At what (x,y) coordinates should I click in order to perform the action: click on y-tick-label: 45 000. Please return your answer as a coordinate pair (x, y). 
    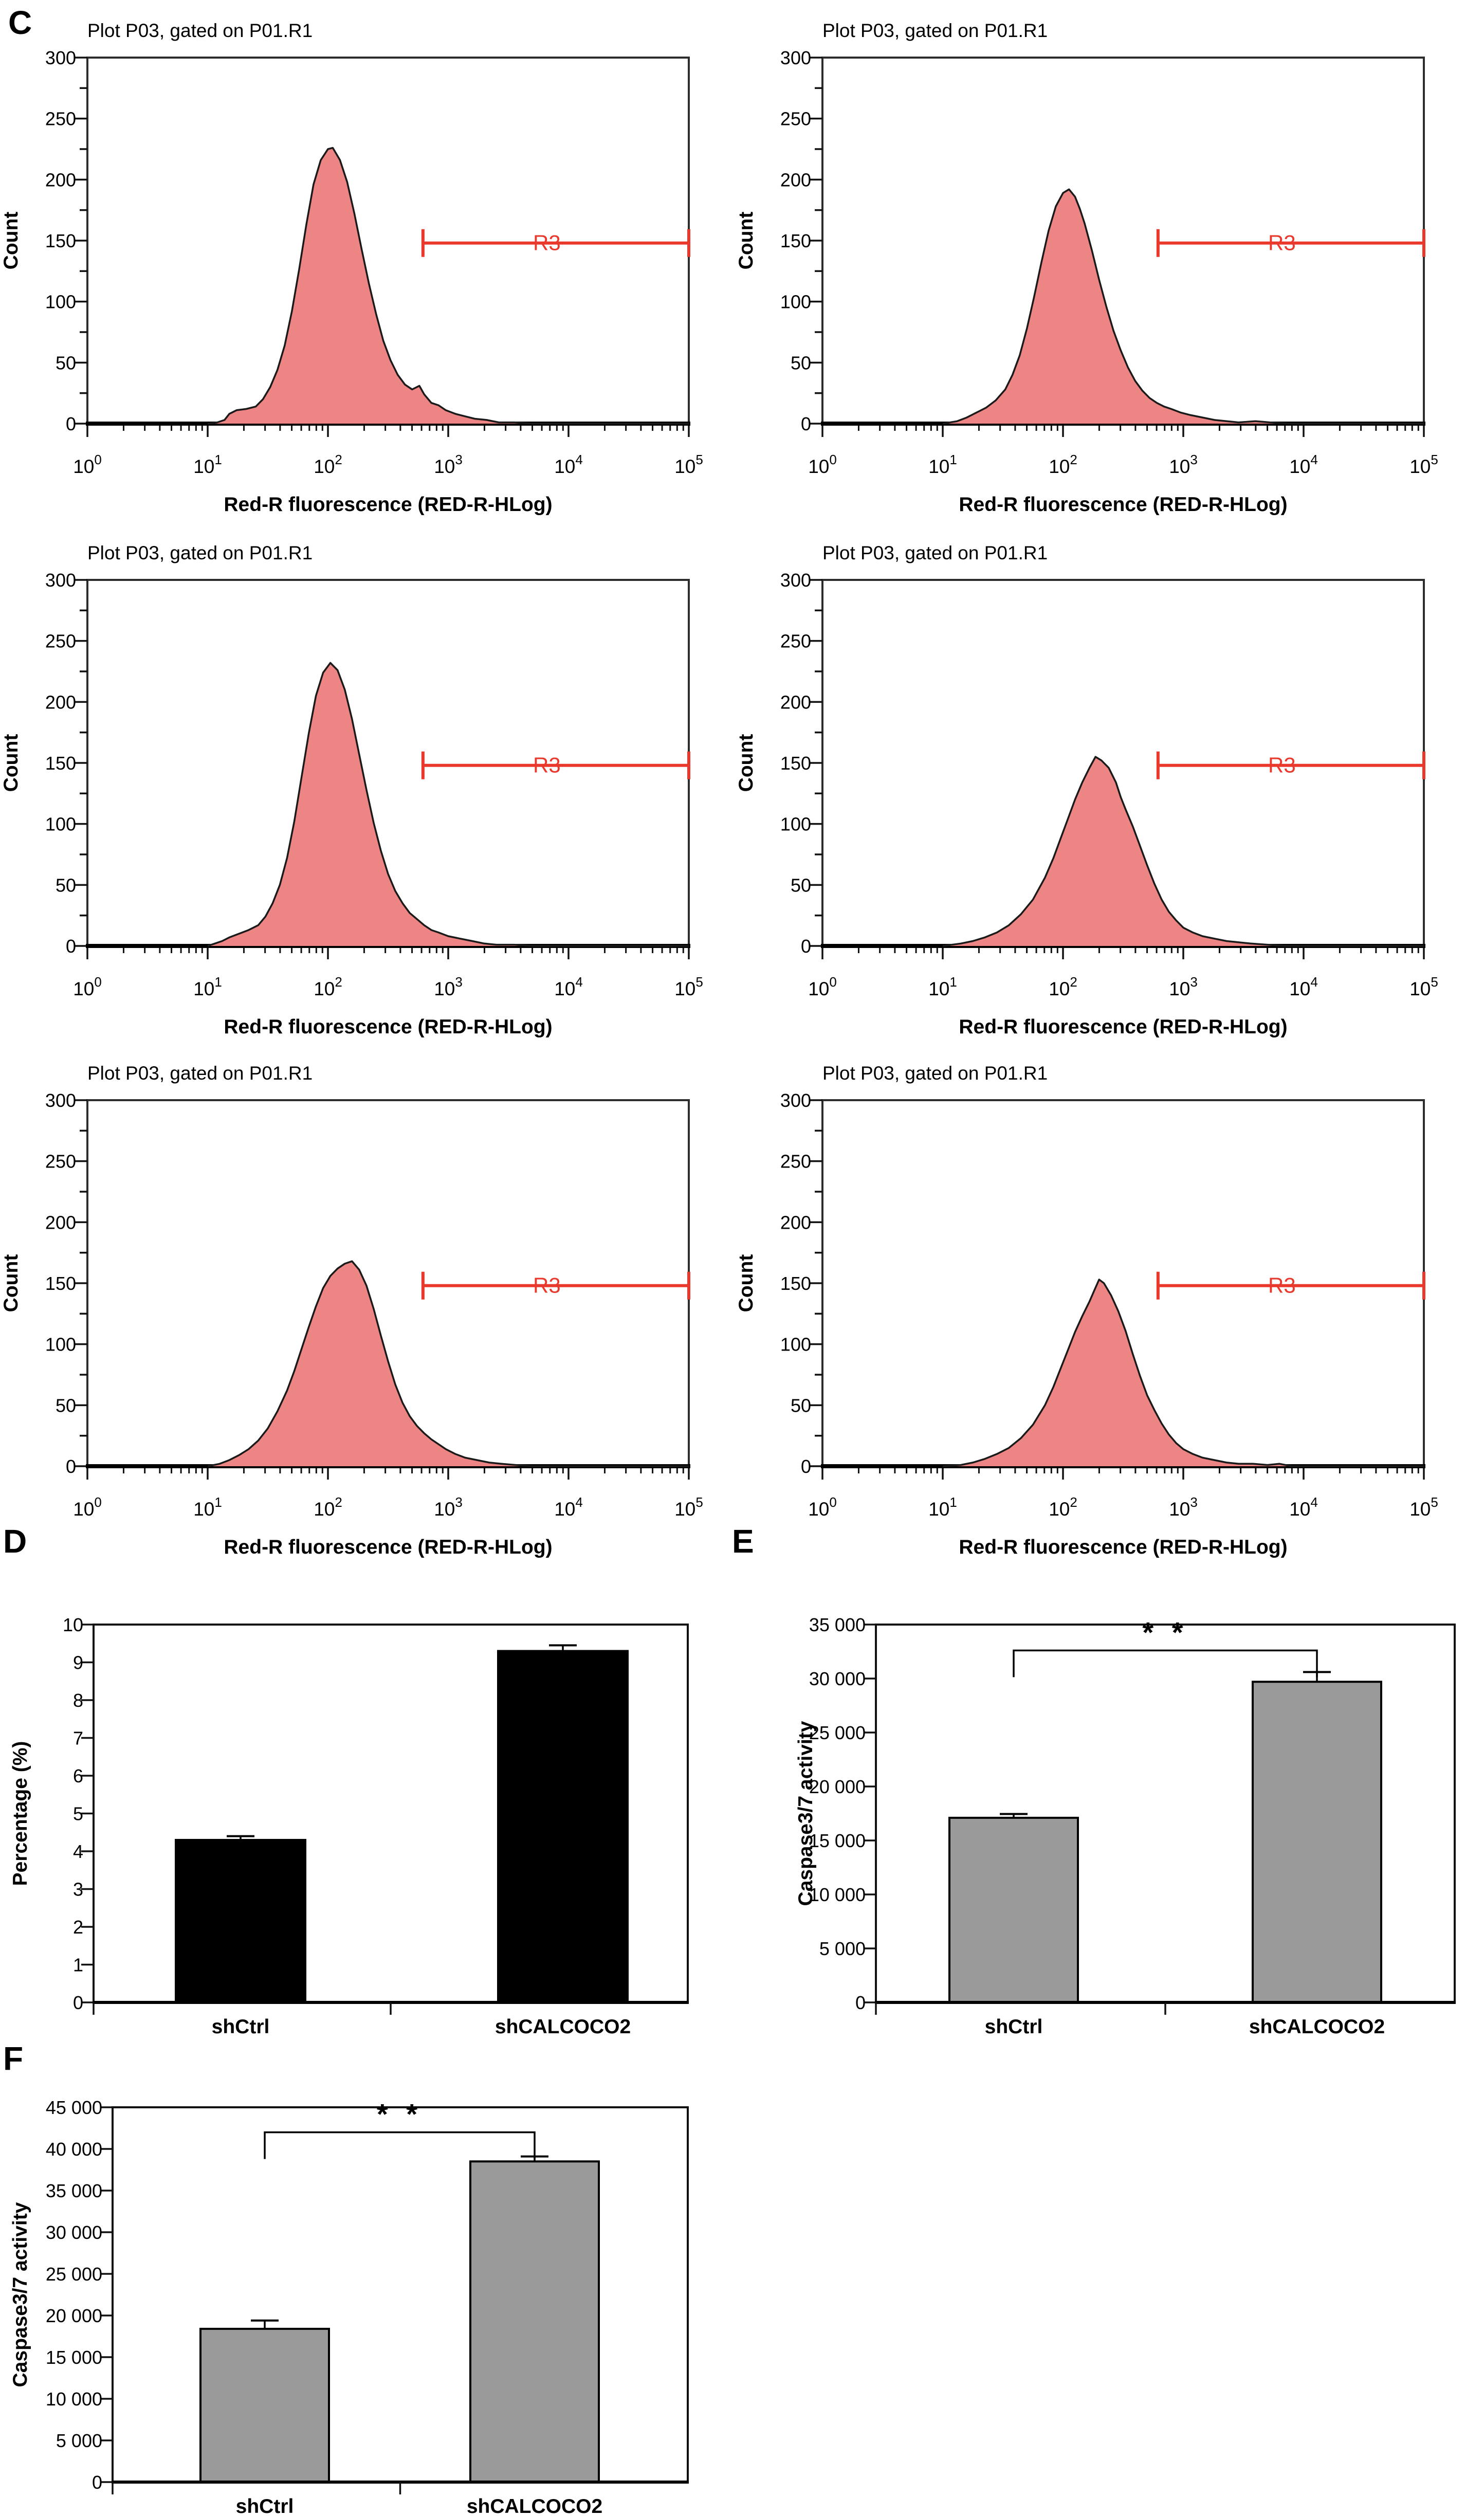
    Looking at the image, I should click on (74, 2107).